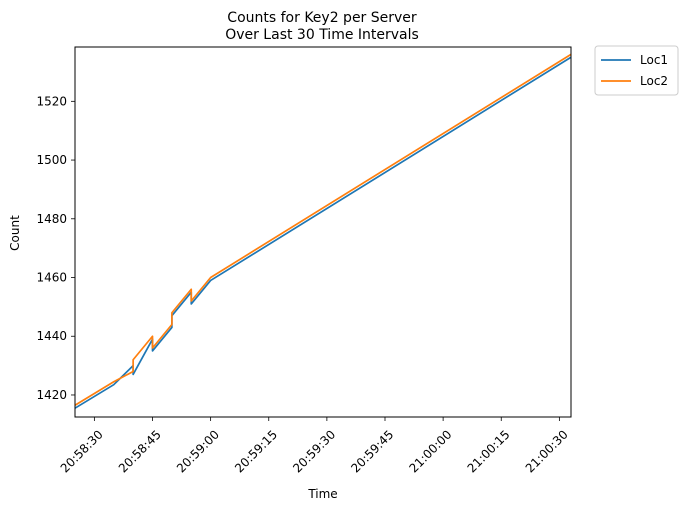  What do you see at coordinates (51, 219) in the screenshot?
I see `y-tick-label: 1480` at bounding box center [51, 219].